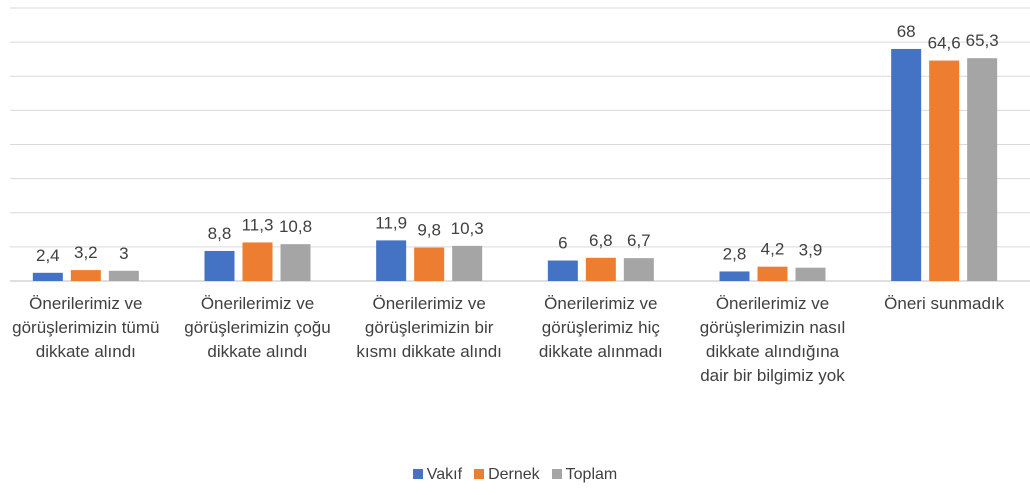  I want to click on legend: Vakıf Dernek Toplam, so click(515, 475).